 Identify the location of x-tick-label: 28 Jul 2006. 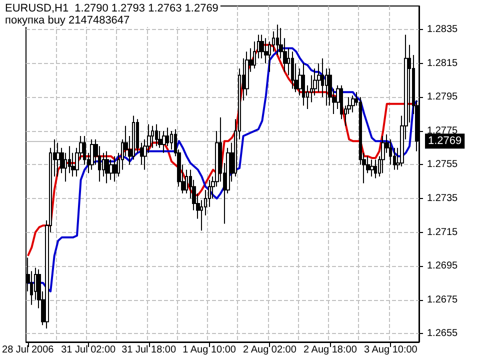
(28, 350).